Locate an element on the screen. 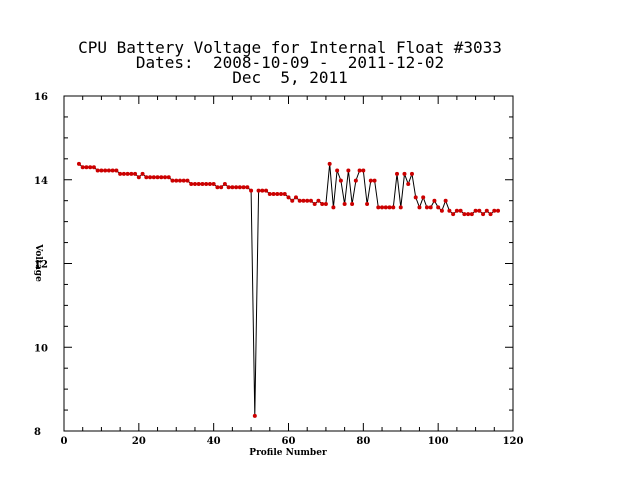 This screenshot has width=640, height=480. chart-subtitle-dates: Dates: 2008-10-09 - 2011-12-02 is located at coordinates (290, 62).